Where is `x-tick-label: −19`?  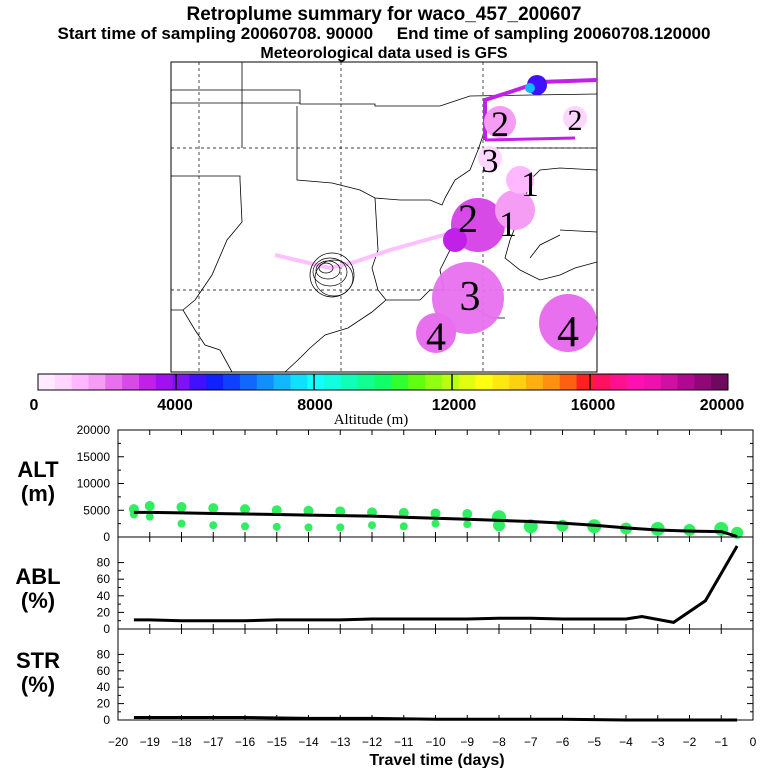
x-tick-label: −19 is located at coordinates (150, 742).